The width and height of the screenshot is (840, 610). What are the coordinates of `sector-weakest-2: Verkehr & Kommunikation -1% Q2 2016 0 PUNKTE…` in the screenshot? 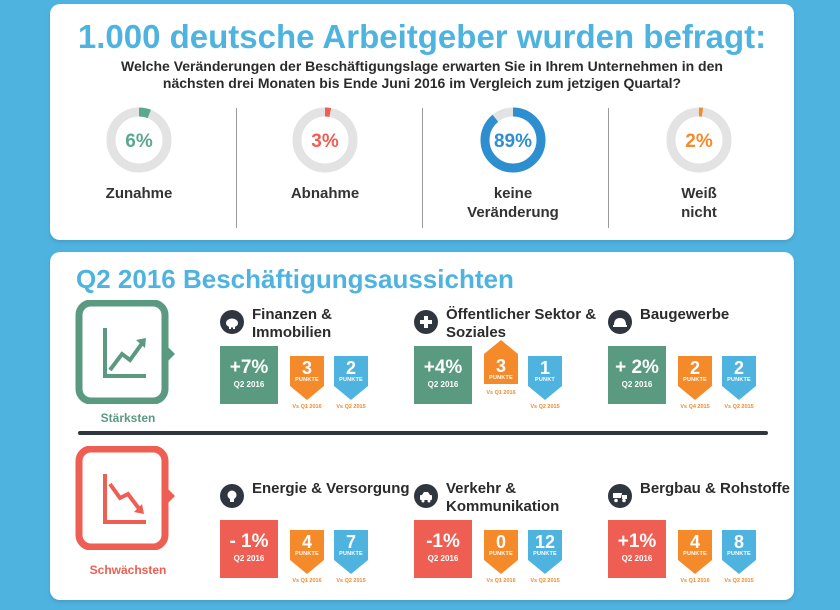 It's located at (509, 545).